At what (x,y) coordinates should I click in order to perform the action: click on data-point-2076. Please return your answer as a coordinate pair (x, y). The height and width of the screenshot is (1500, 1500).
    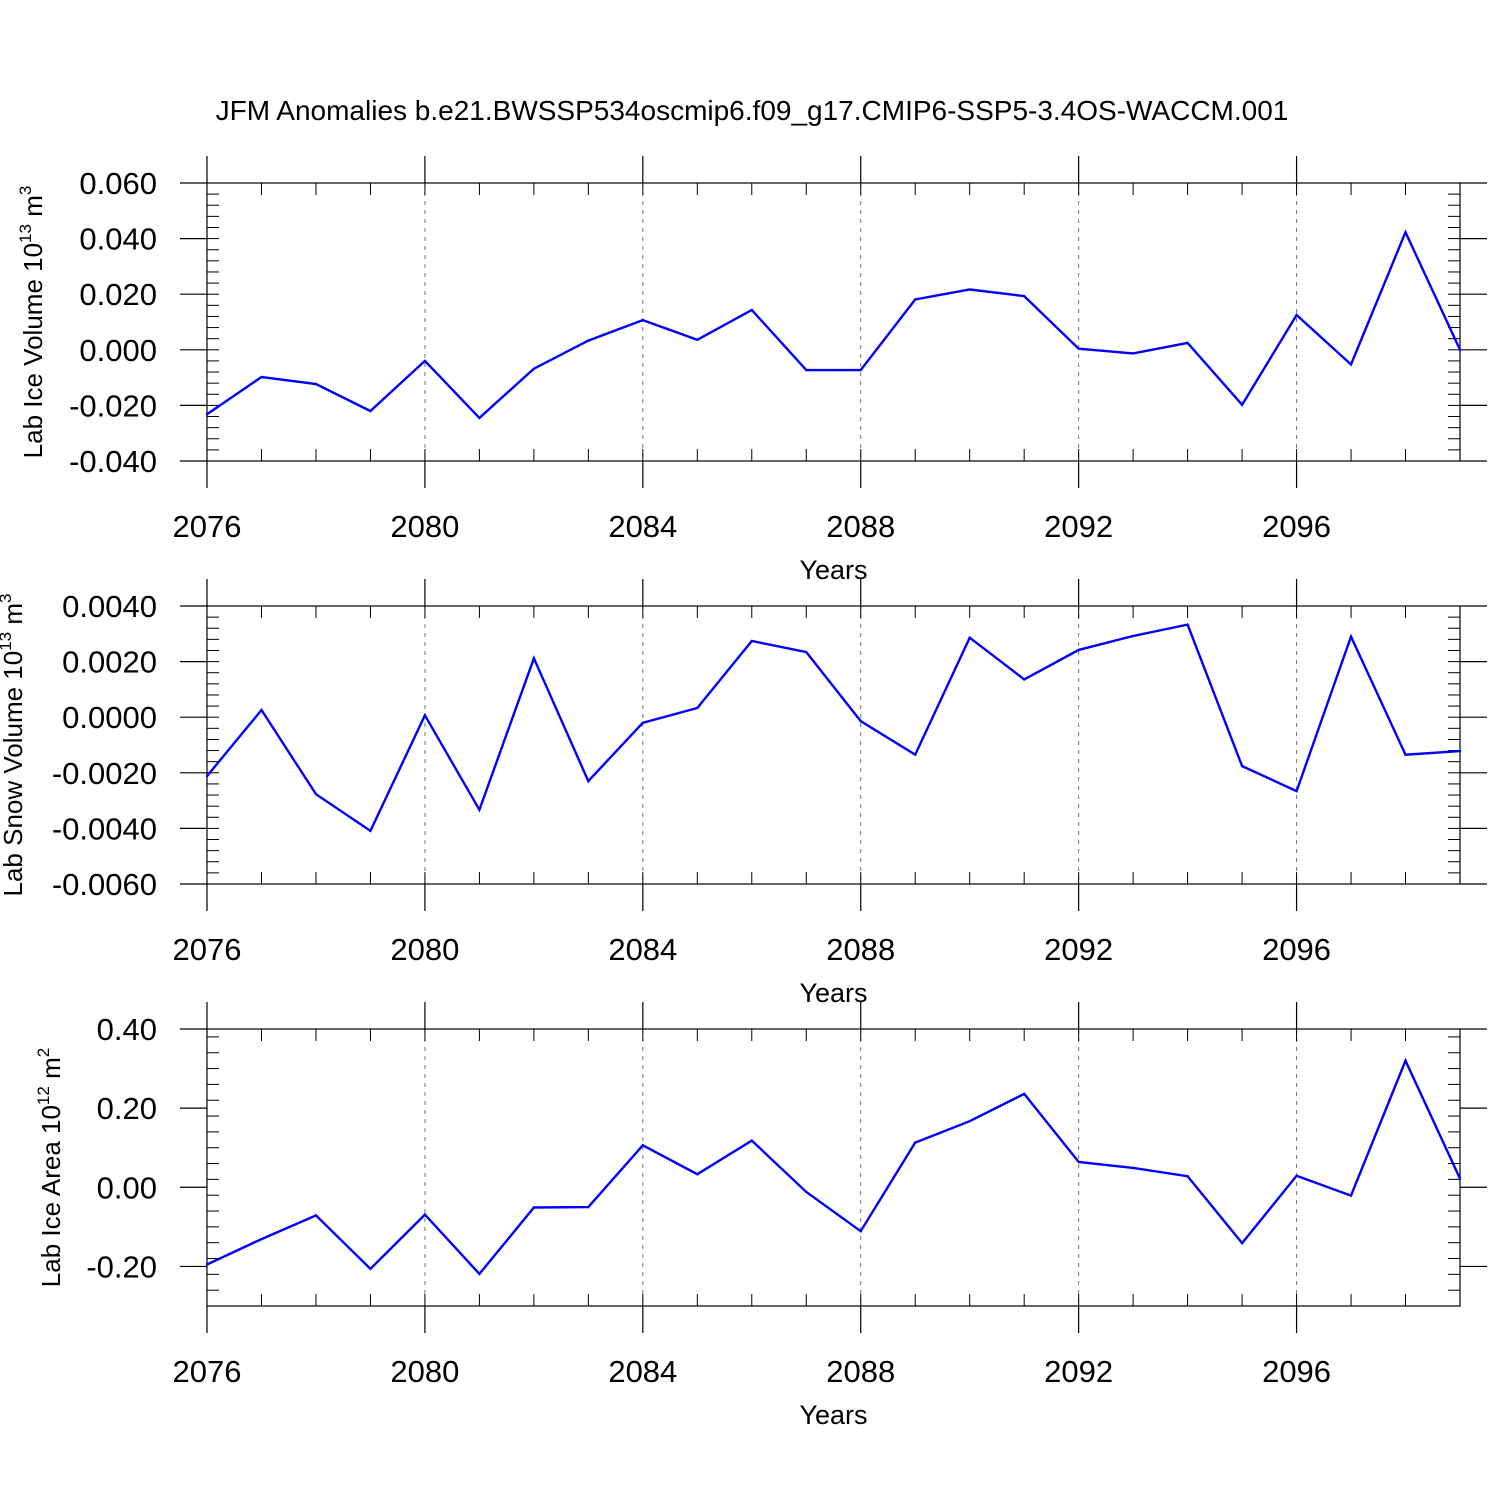
    Looking at the image, I should click on (207, 1264).